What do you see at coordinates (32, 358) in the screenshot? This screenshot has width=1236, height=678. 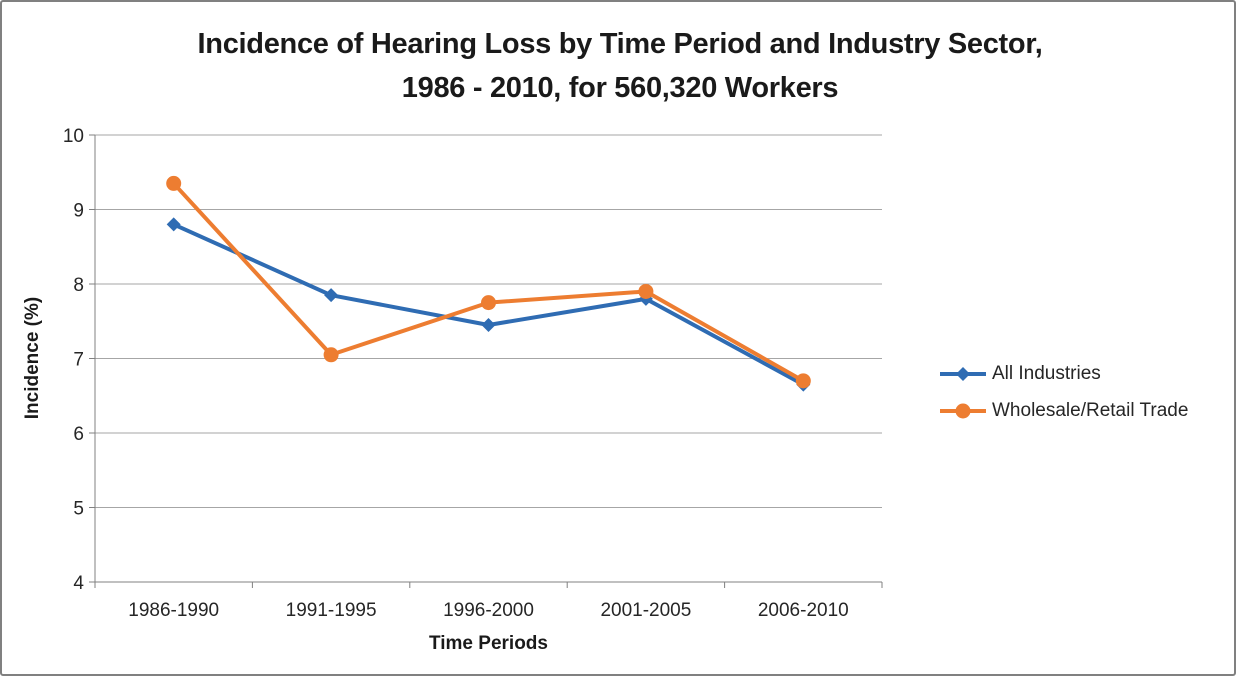 I see `y-axis-title: Incidence (%)` at bounding box center [32, 358].